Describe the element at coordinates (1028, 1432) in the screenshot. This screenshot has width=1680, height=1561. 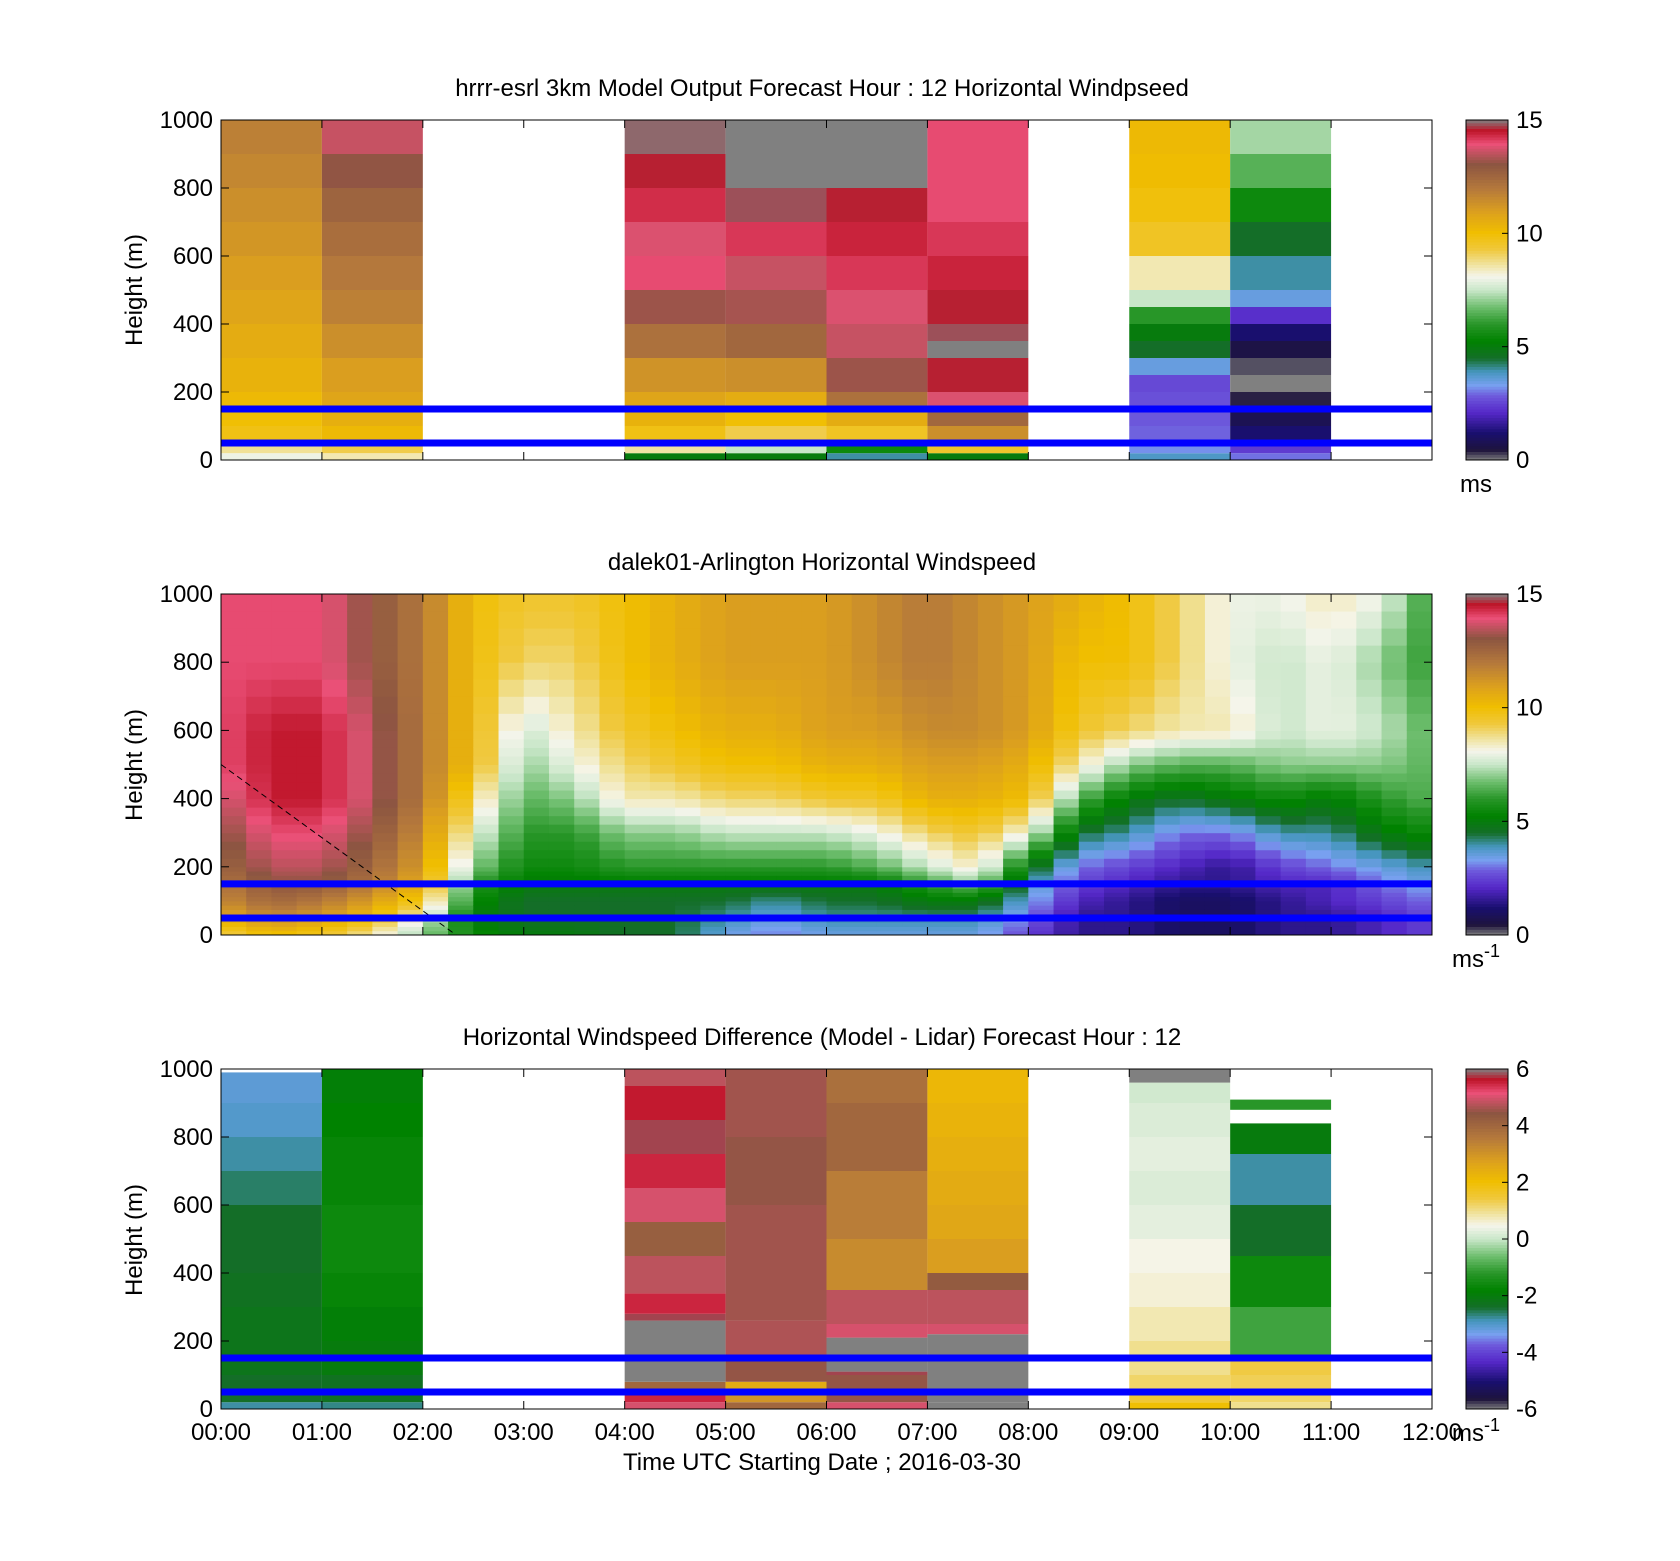
I see `x-tick-label: 08:00` at that location.